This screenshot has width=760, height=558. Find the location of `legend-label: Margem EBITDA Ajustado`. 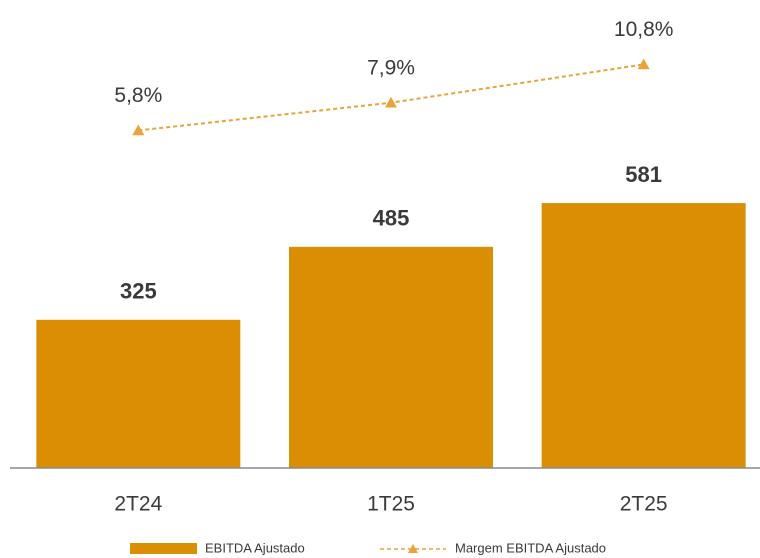

legend-label: Margem EBITDA Ajustado is located at coordinates (530, 547).